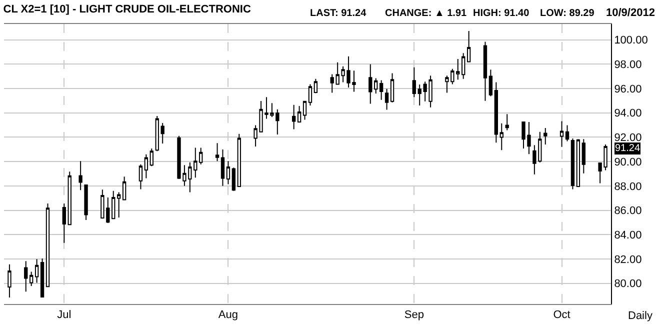  Describe the element at coordinates (414, 315) in the screenshot. I see `x-tick-label: Sep` at that location.